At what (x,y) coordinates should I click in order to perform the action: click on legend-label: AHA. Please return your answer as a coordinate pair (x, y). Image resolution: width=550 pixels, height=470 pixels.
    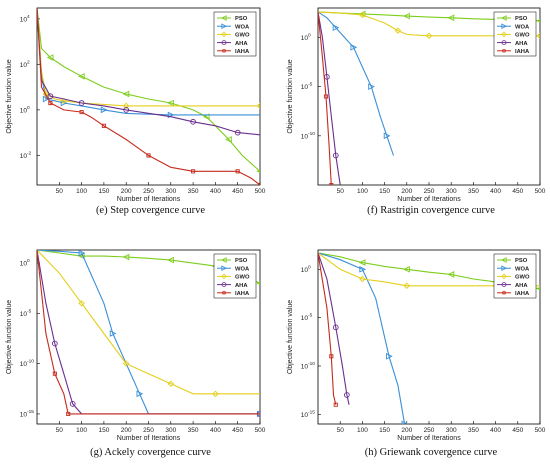
    Looking at the image, I should click on (241, 286).